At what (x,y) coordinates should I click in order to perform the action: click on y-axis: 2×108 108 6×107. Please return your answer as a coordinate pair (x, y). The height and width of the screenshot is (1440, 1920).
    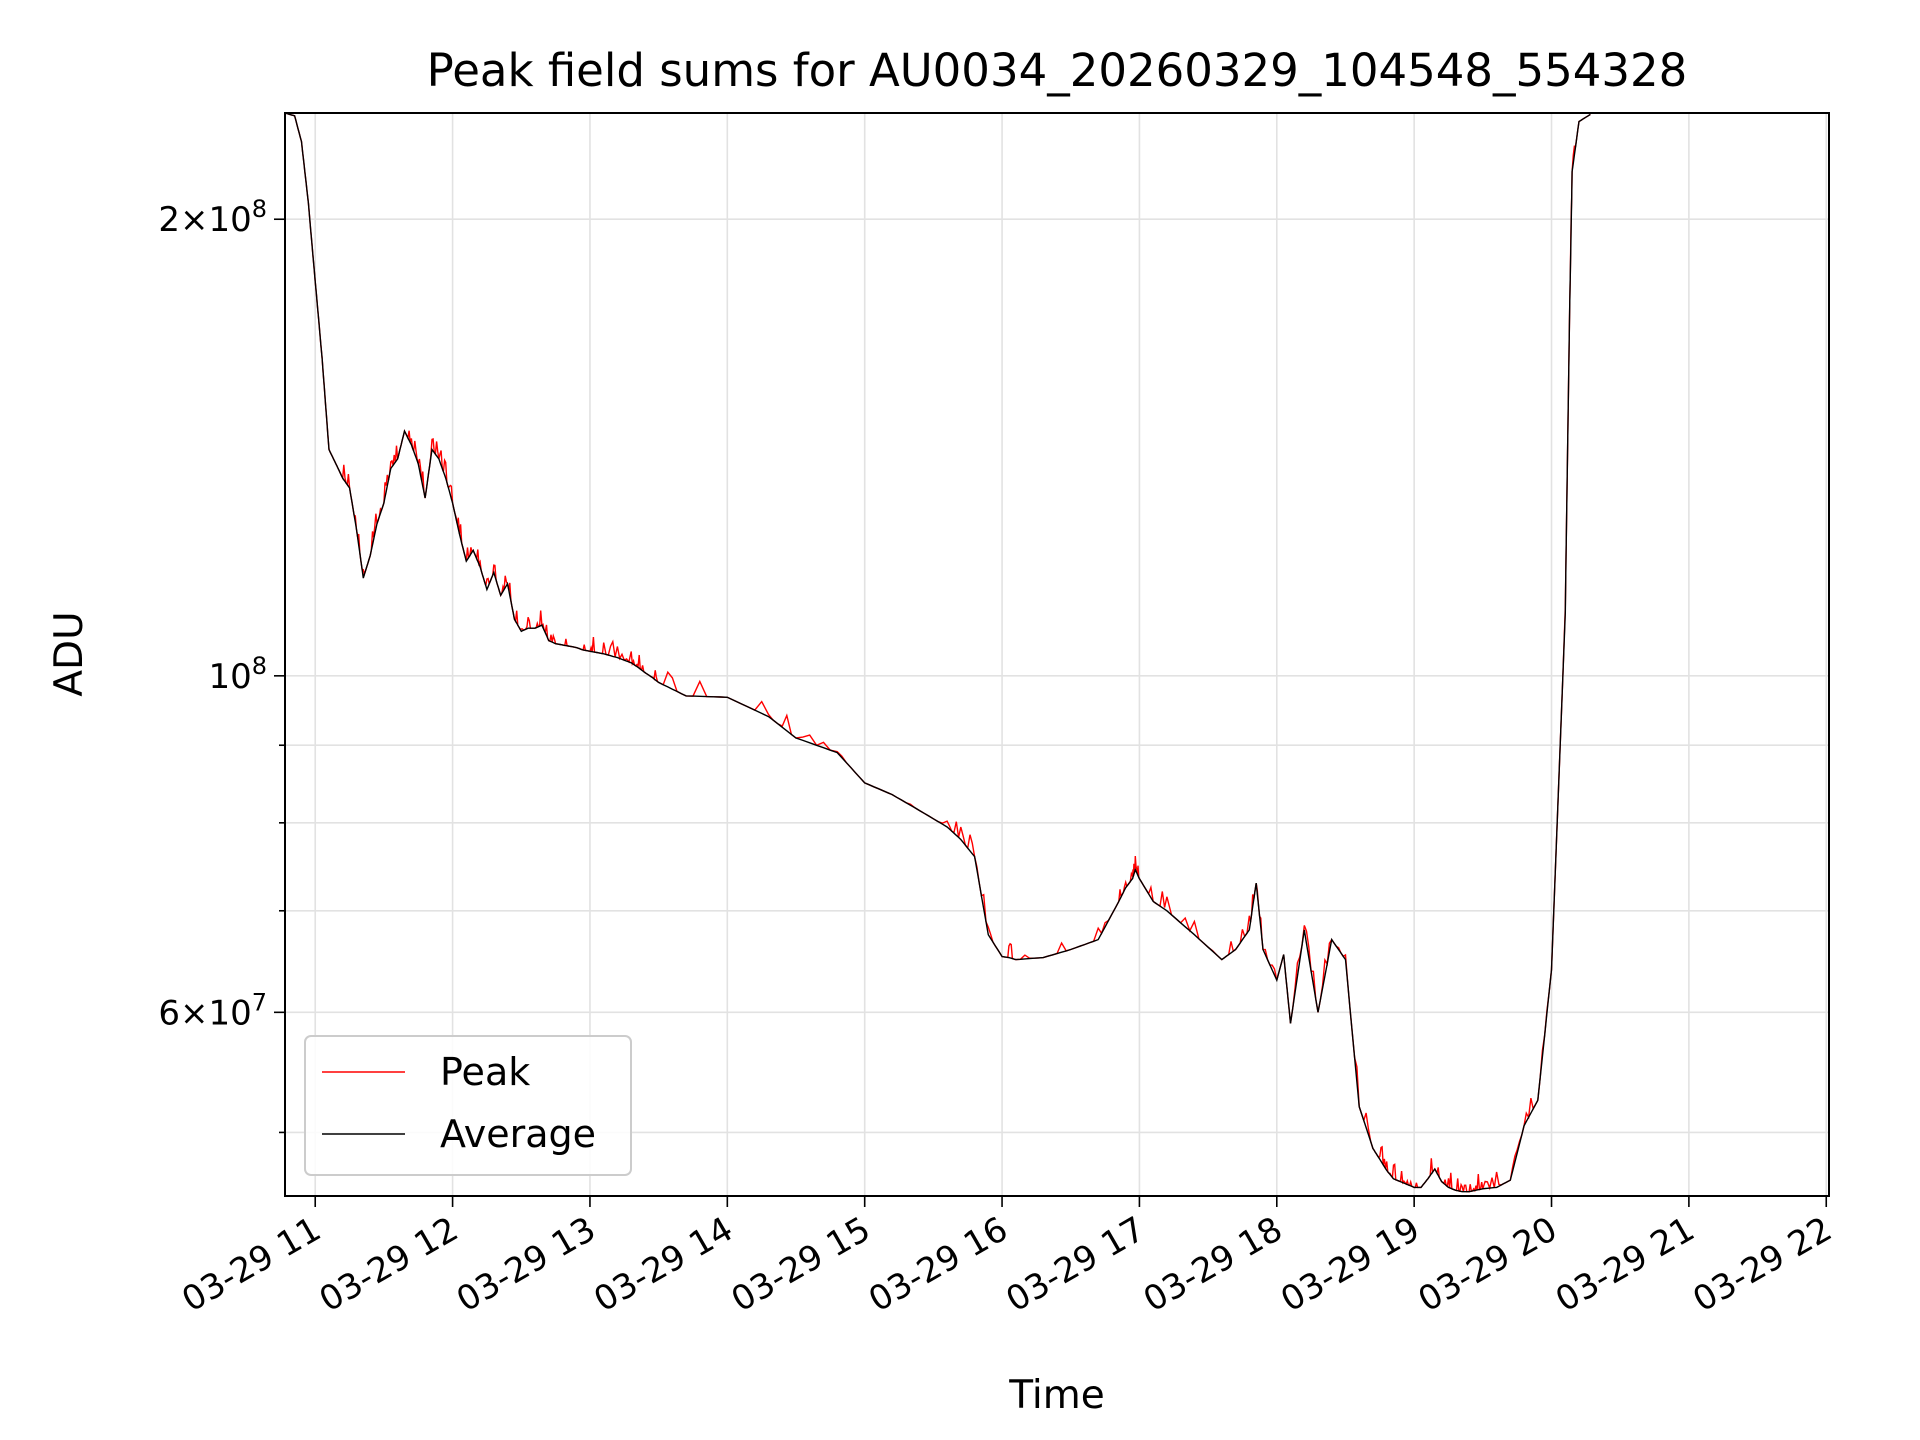
    Looking at the image, I should click on (221, 664).